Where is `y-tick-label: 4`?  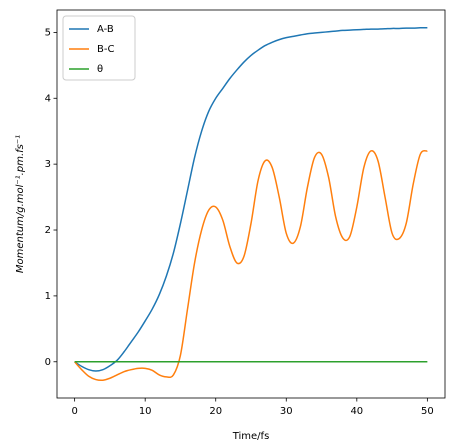
y-tick-label: 4 is located at coordinates (48, 98).